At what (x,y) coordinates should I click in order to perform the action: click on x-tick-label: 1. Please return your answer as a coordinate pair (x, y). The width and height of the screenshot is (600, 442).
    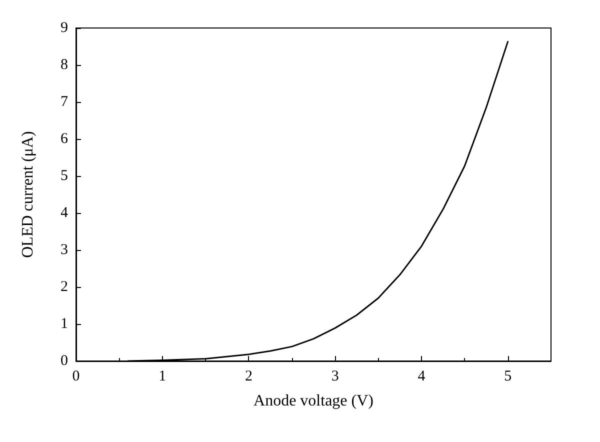
    Looking at the image, I should click on (162, 376).